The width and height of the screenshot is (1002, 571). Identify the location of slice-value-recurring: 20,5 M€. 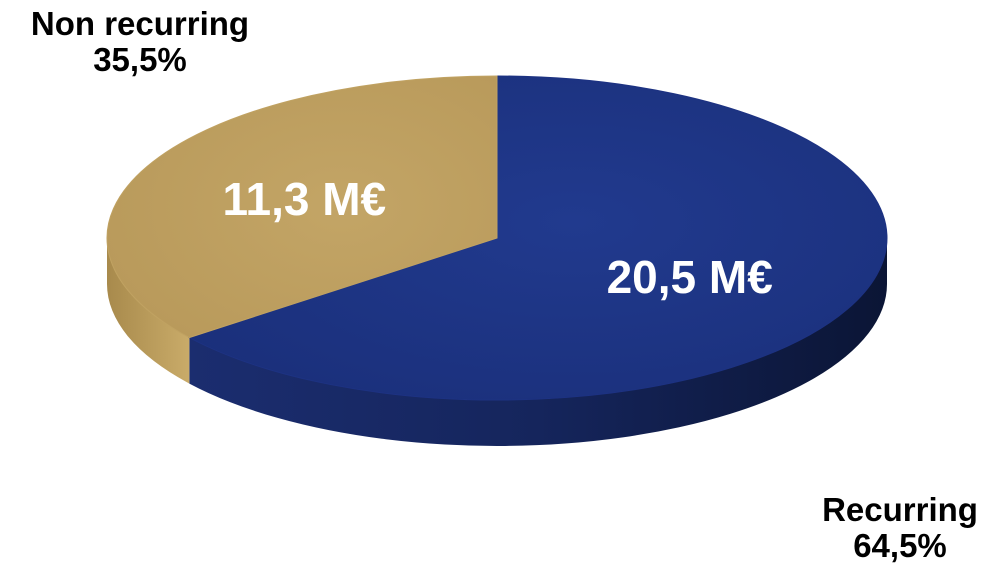
(690, 277).